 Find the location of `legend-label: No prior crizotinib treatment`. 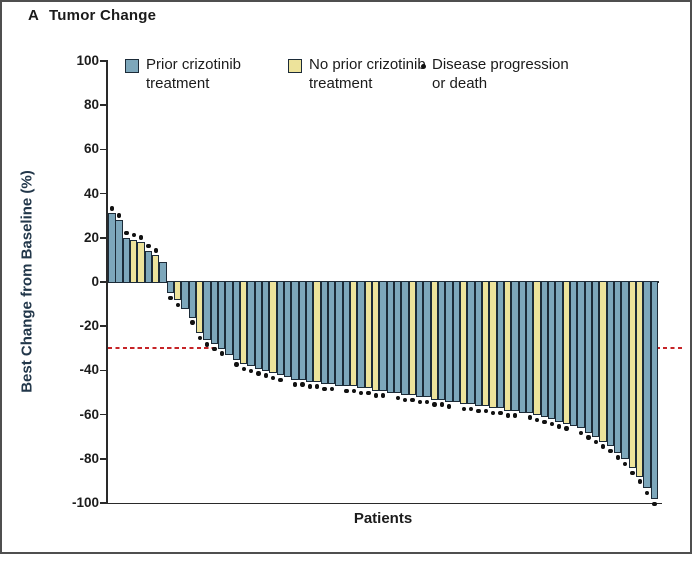

legend-label: No prior crizotinib treatment is located at coordinates (367, 74).